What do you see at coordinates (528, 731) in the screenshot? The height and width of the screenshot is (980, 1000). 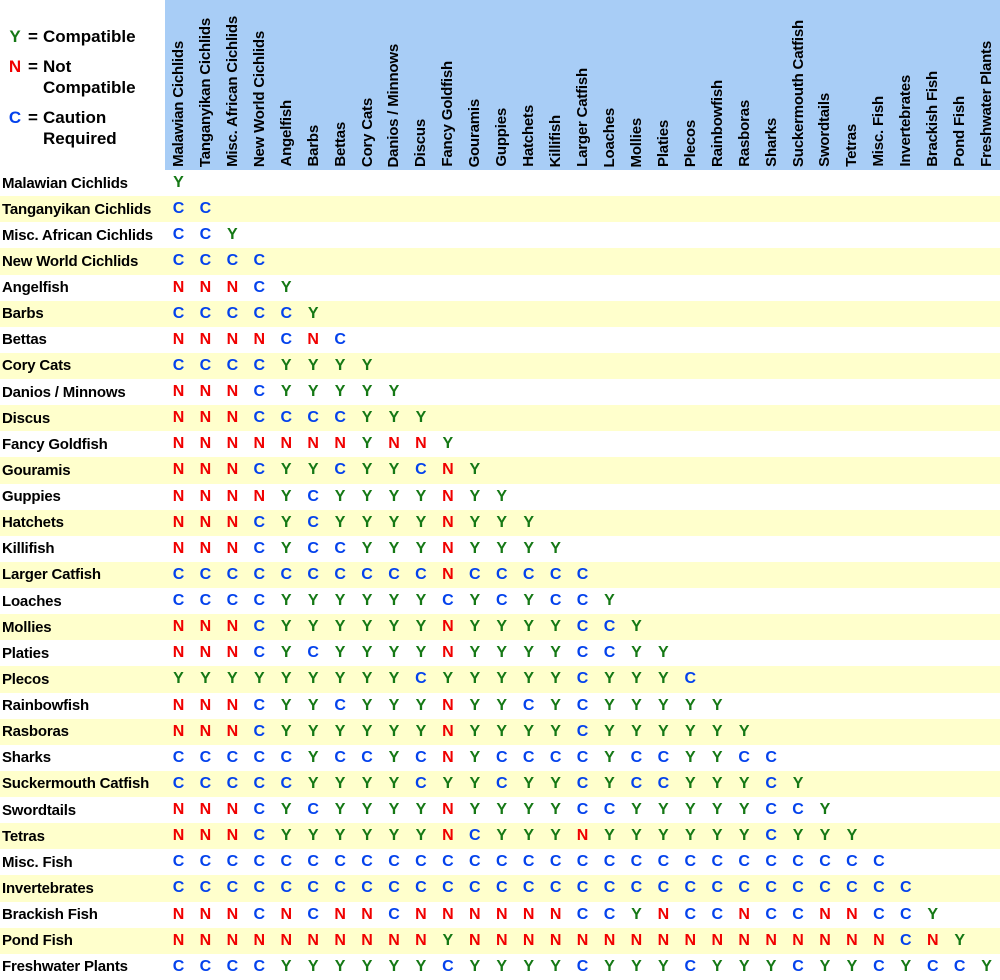 I see `cell-rasboras-vs-hatchets: Y` at bounding box center [528, 731].